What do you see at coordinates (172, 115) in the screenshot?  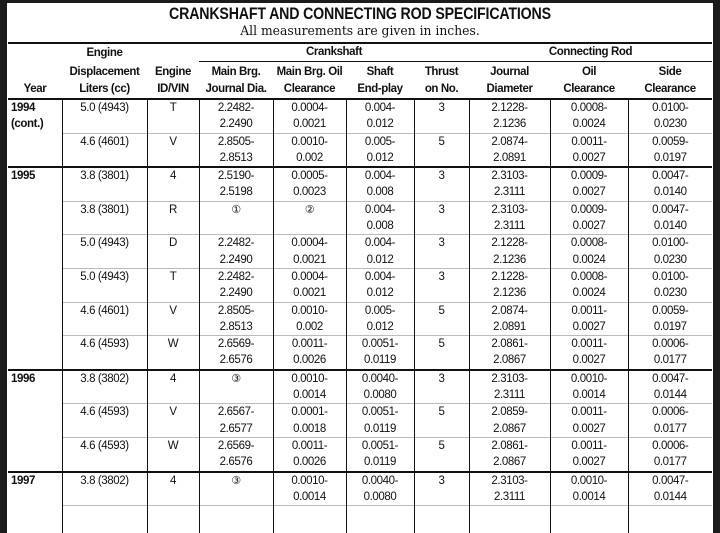 I see `engine-id-cell: T` at bounding box center [172, 115].